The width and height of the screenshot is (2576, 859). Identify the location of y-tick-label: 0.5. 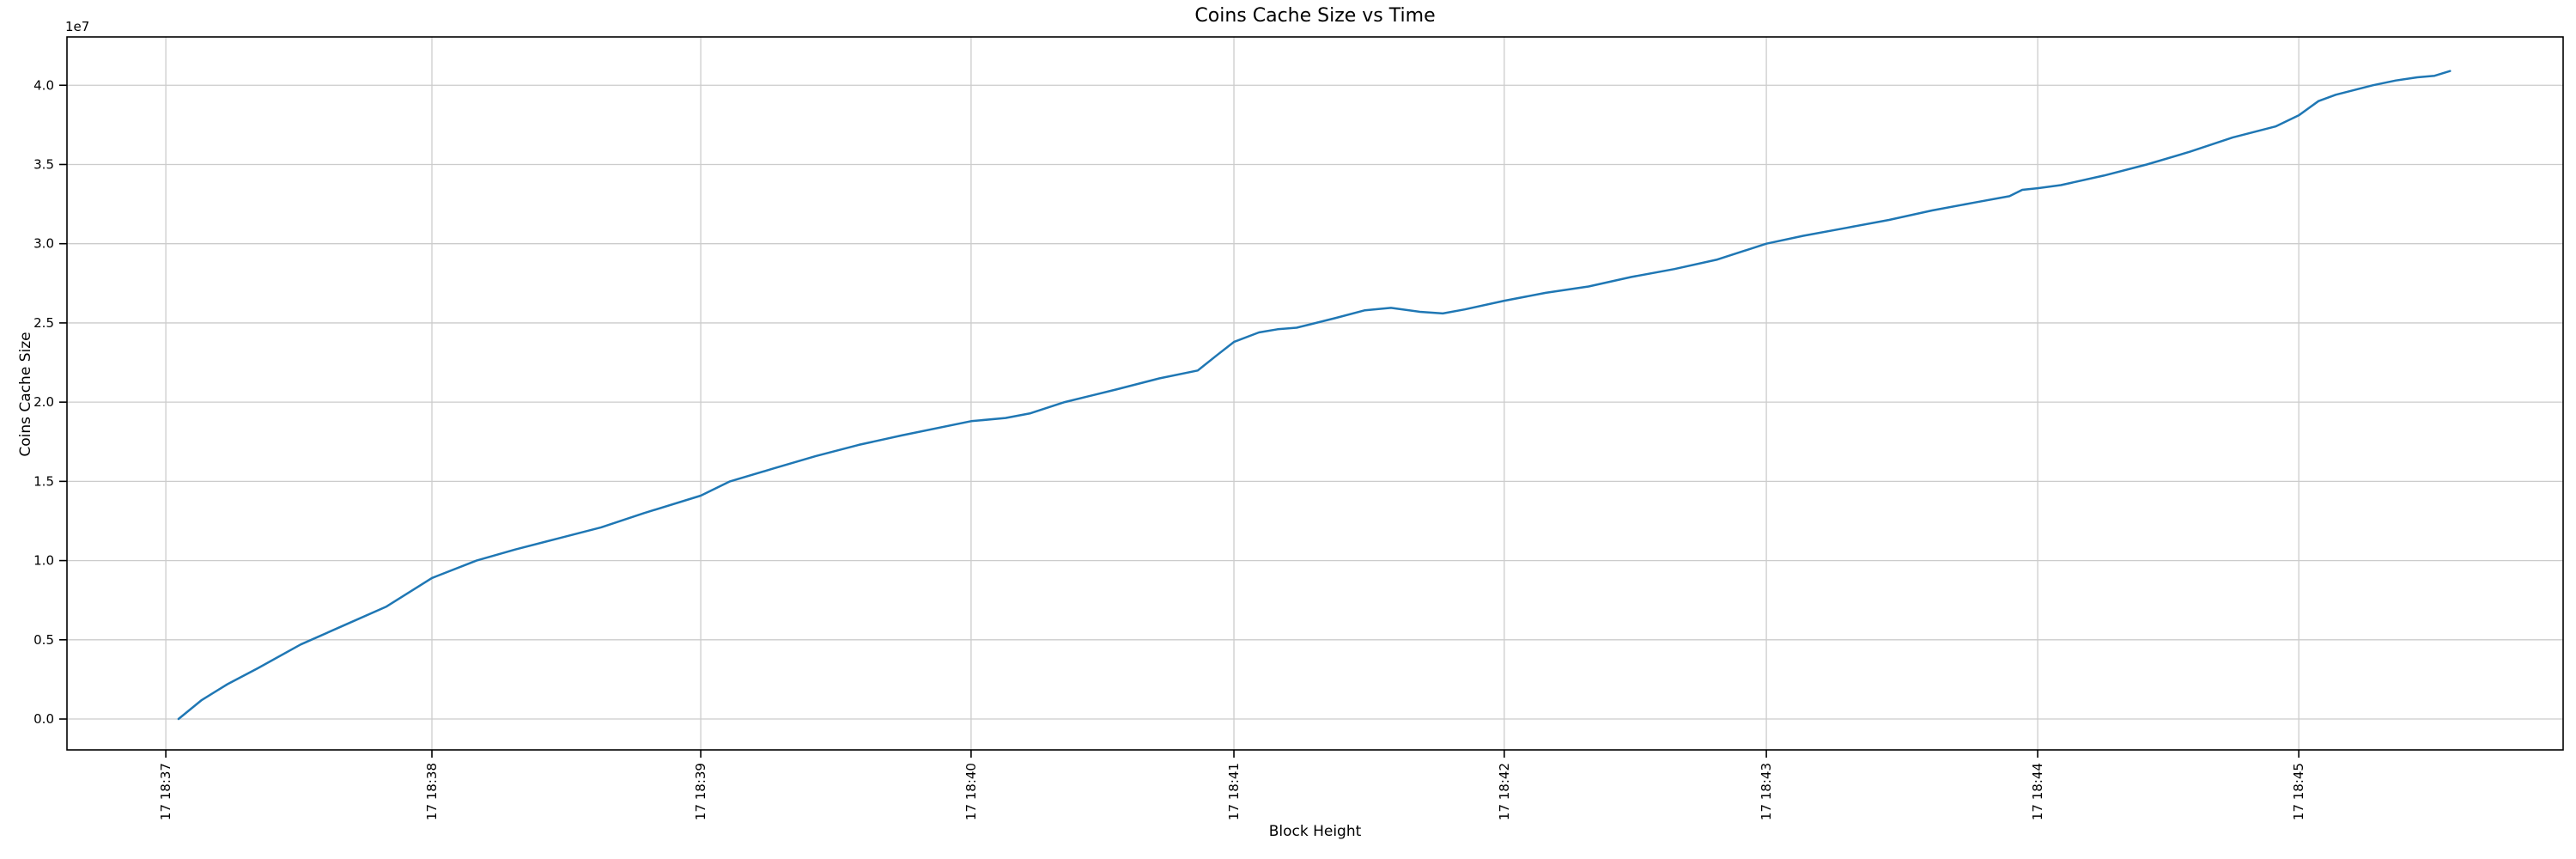
(44, 640).